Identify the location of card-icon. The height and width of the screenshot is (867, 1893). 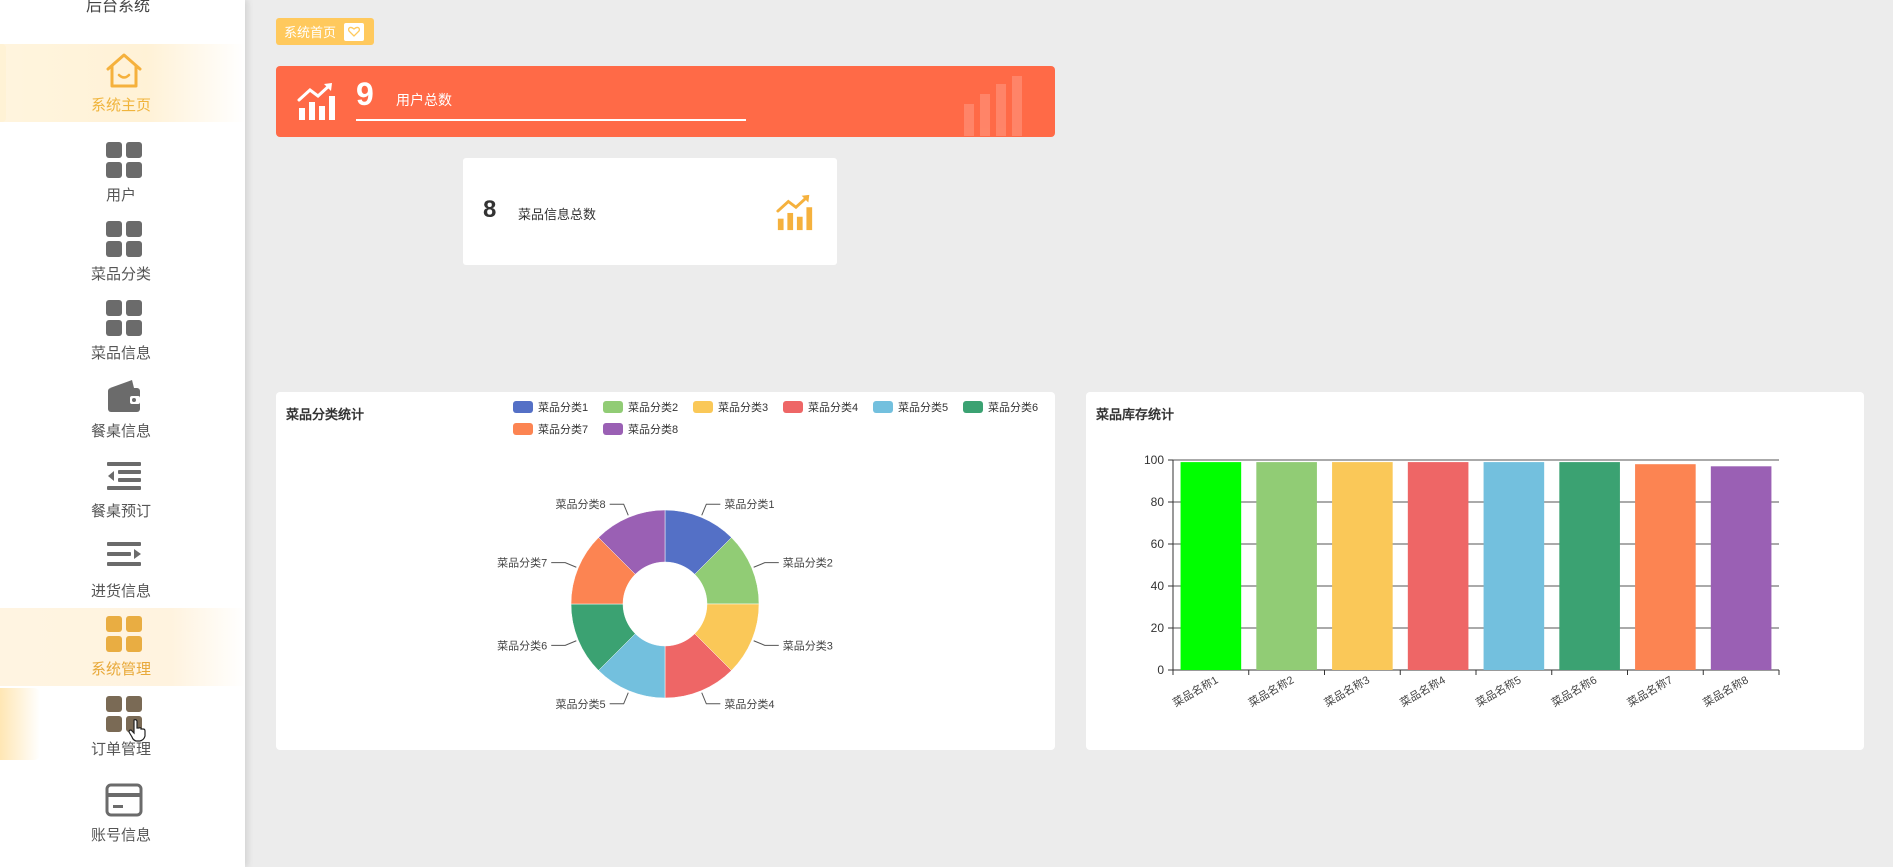
(124, 800).